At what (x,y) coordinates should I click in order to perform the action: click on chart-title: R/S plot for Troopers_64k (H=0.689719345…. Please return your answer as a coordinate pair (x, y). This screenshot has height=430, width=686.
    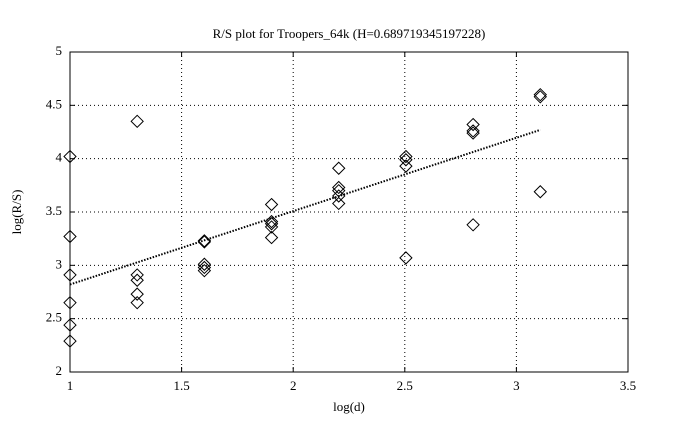
    Looking at the image, I should click on (349, 33).